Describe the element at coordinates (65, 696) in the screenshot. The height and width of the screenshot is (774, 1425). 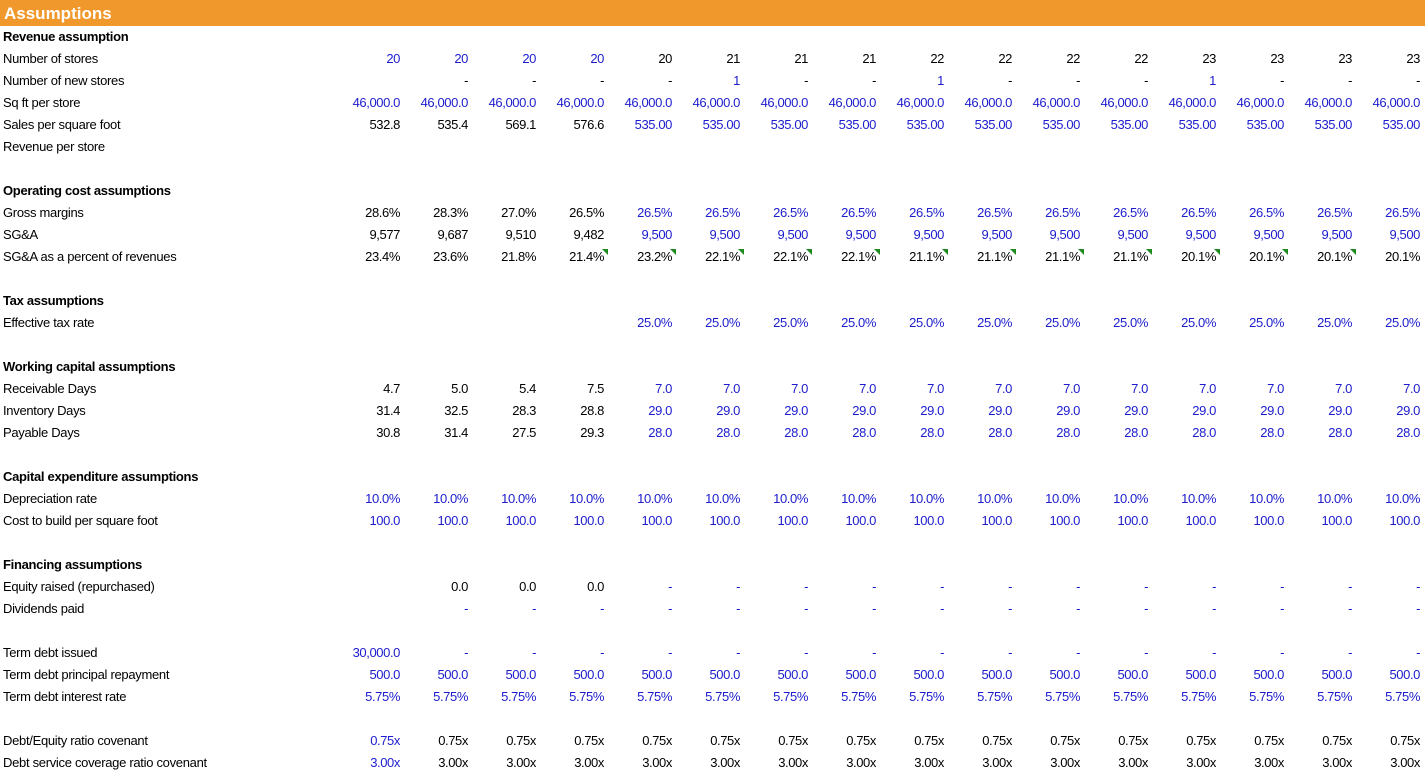
I see `row-label: Term debt interest rate` at that location.